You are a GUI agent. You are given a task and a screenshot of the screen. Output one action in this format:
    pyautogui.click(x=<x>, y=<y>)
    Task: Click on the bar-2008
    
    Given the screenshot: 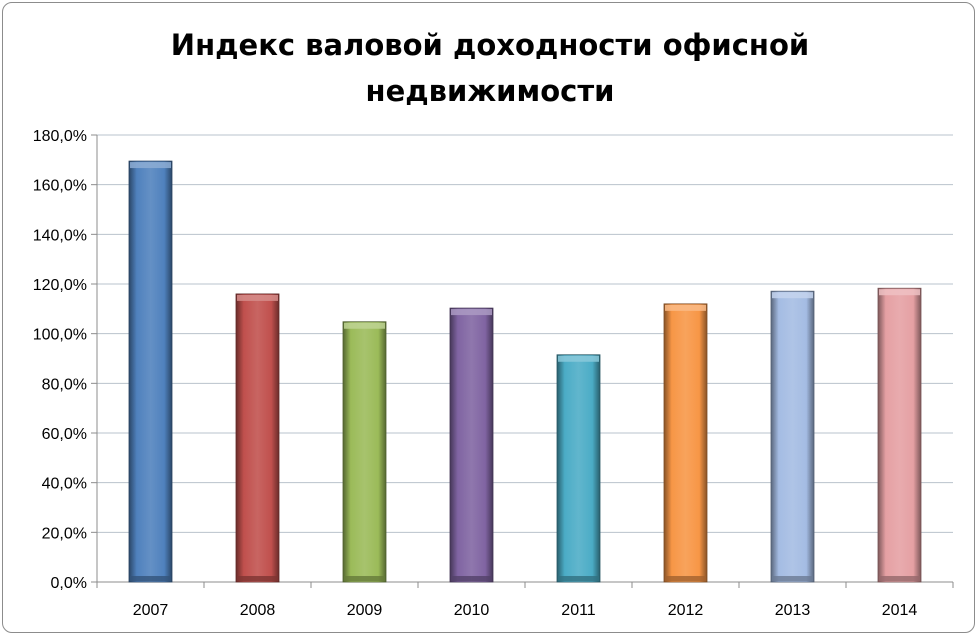 What is the action you would take?
    pyautogui.click(x=257, y=438)
    